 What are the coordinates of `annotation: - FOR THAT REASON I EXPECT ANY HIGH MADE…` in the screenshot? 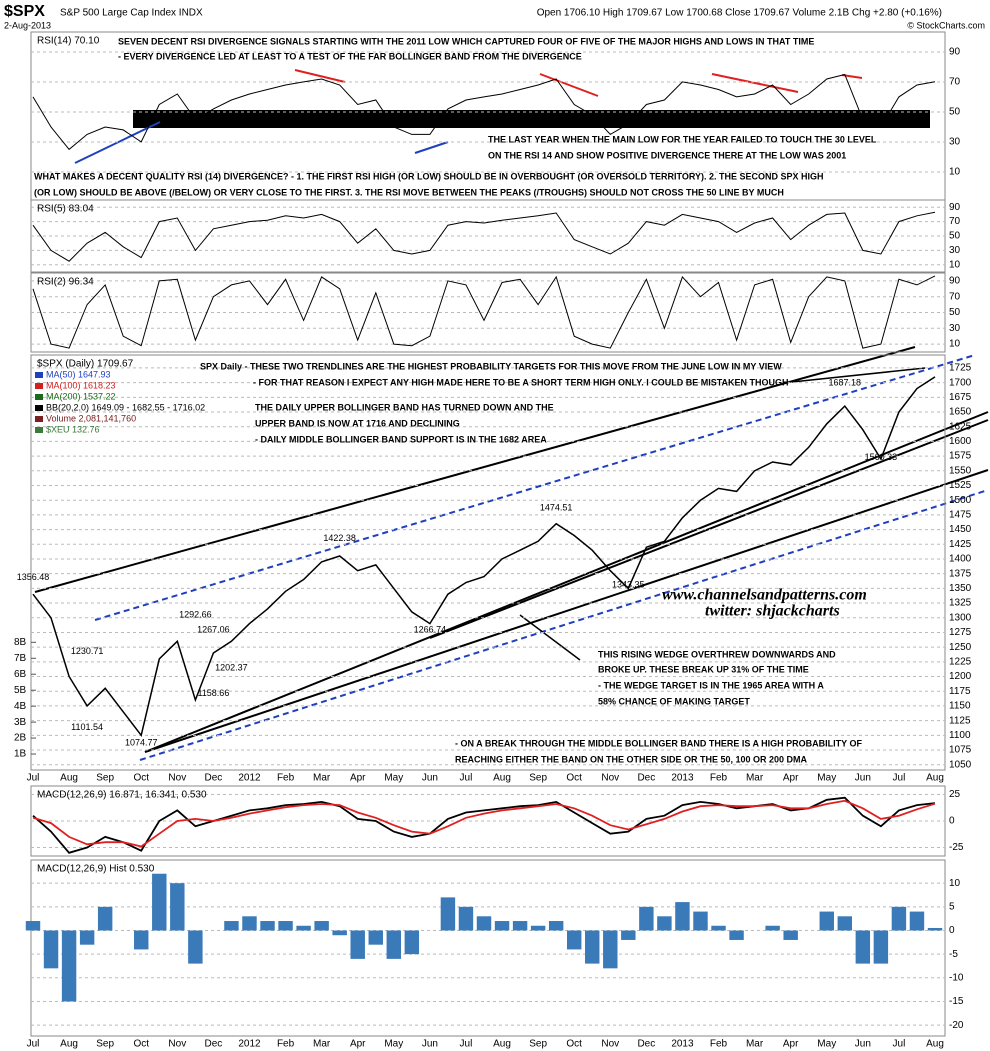 It's located at (521, 382).